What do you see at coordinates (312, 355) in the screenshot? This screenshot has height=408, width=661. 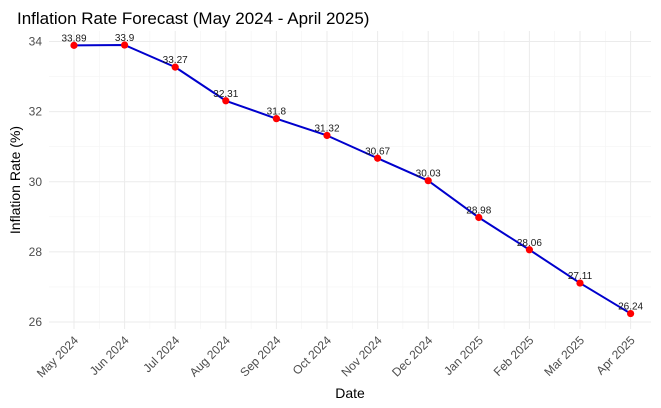 I see `x-tick-label: Oct 2024` at bounding box center [312, 355].